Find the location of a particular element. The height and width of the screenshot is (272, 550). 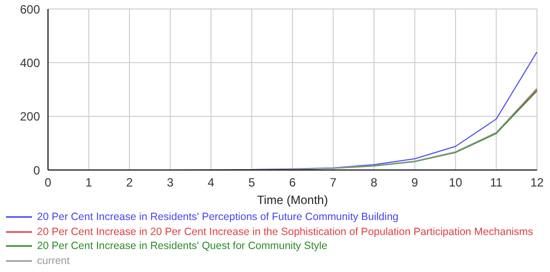

legend-label: 20 Per Cent Increase in 20 Per Cent Increase in the Sophistication of Population Participation Mechanisms is located at coordinates (285, 231).